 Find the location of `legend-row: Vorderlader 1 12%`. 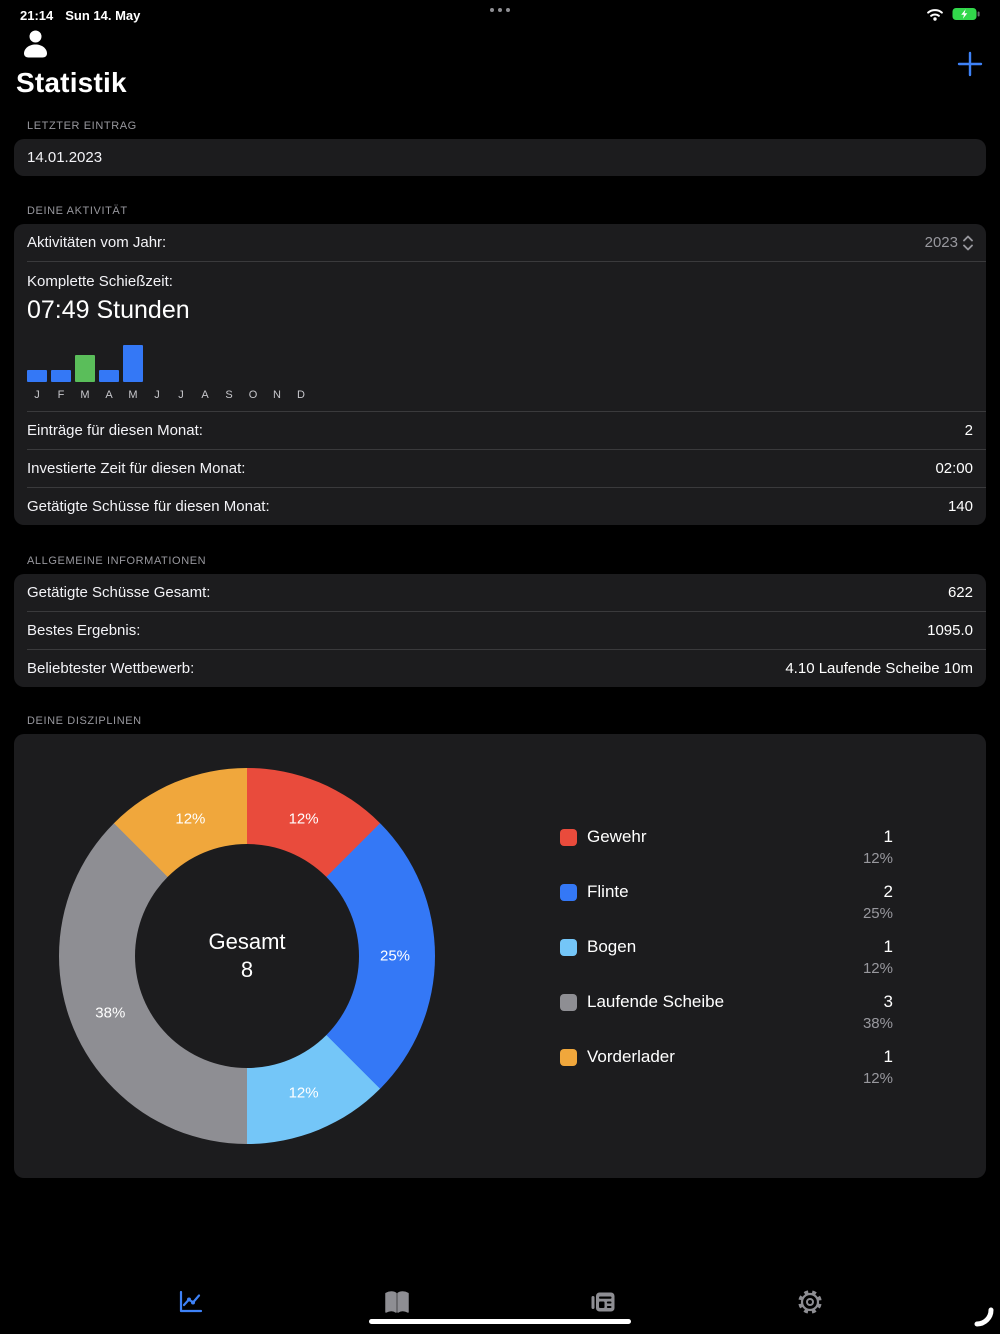

legend-row: Vorderlader 1 12% is located at coordinates (726, 1067).